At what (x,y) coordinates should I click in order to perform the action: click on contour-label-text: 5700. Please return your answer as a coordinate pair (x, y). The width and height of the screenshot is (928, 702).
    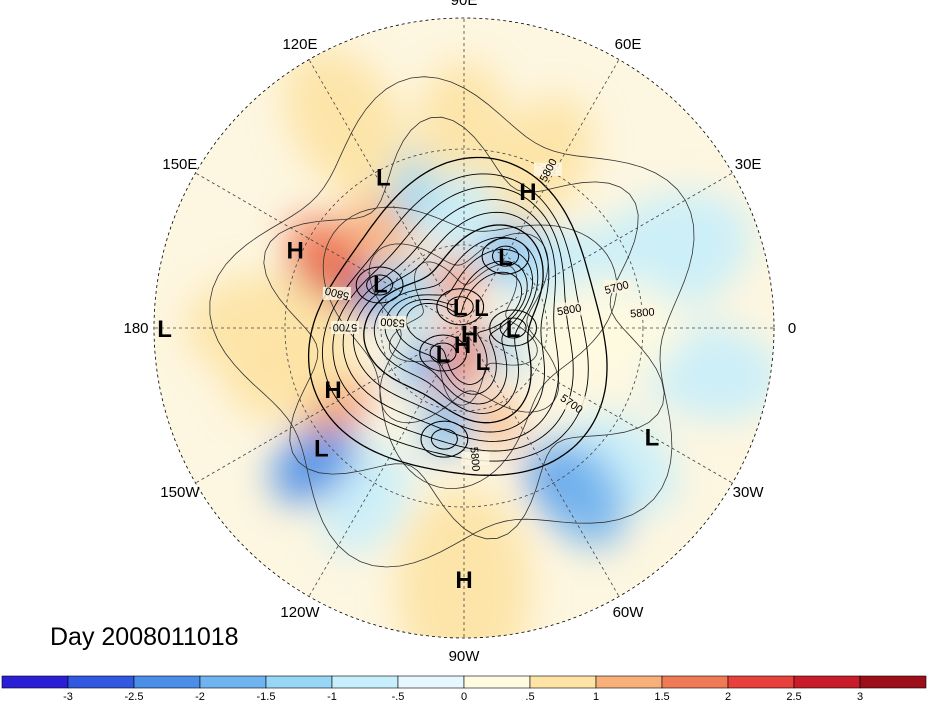
    Looking at the image, I should click on (345, 327).